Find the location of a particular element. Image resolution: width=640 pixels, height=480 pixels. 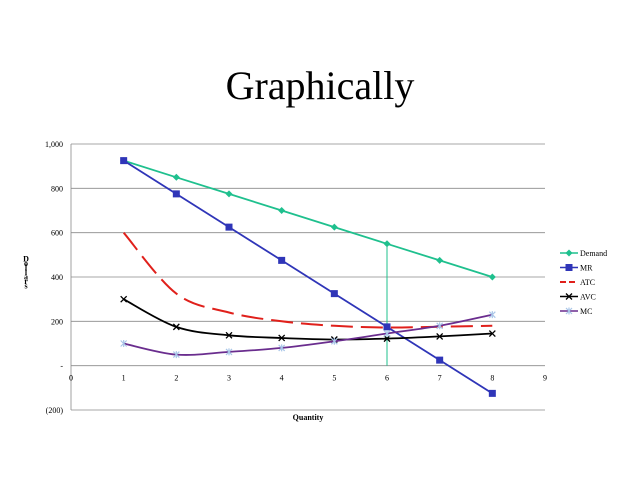

y-tick-labels: 1,000 800 600 400 200 - (200) is located at coordinates (54, 277).